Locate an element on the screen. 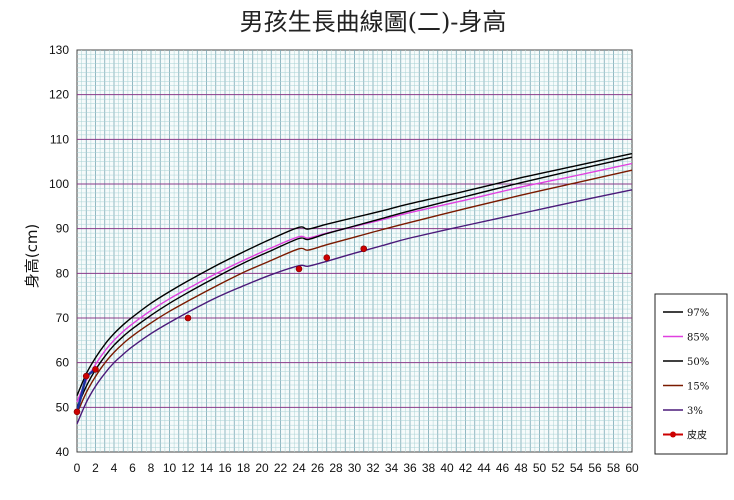 The height and width of the screenshot is (500, 734). x-tick-label: 42 is located at coordinates (466, 468).